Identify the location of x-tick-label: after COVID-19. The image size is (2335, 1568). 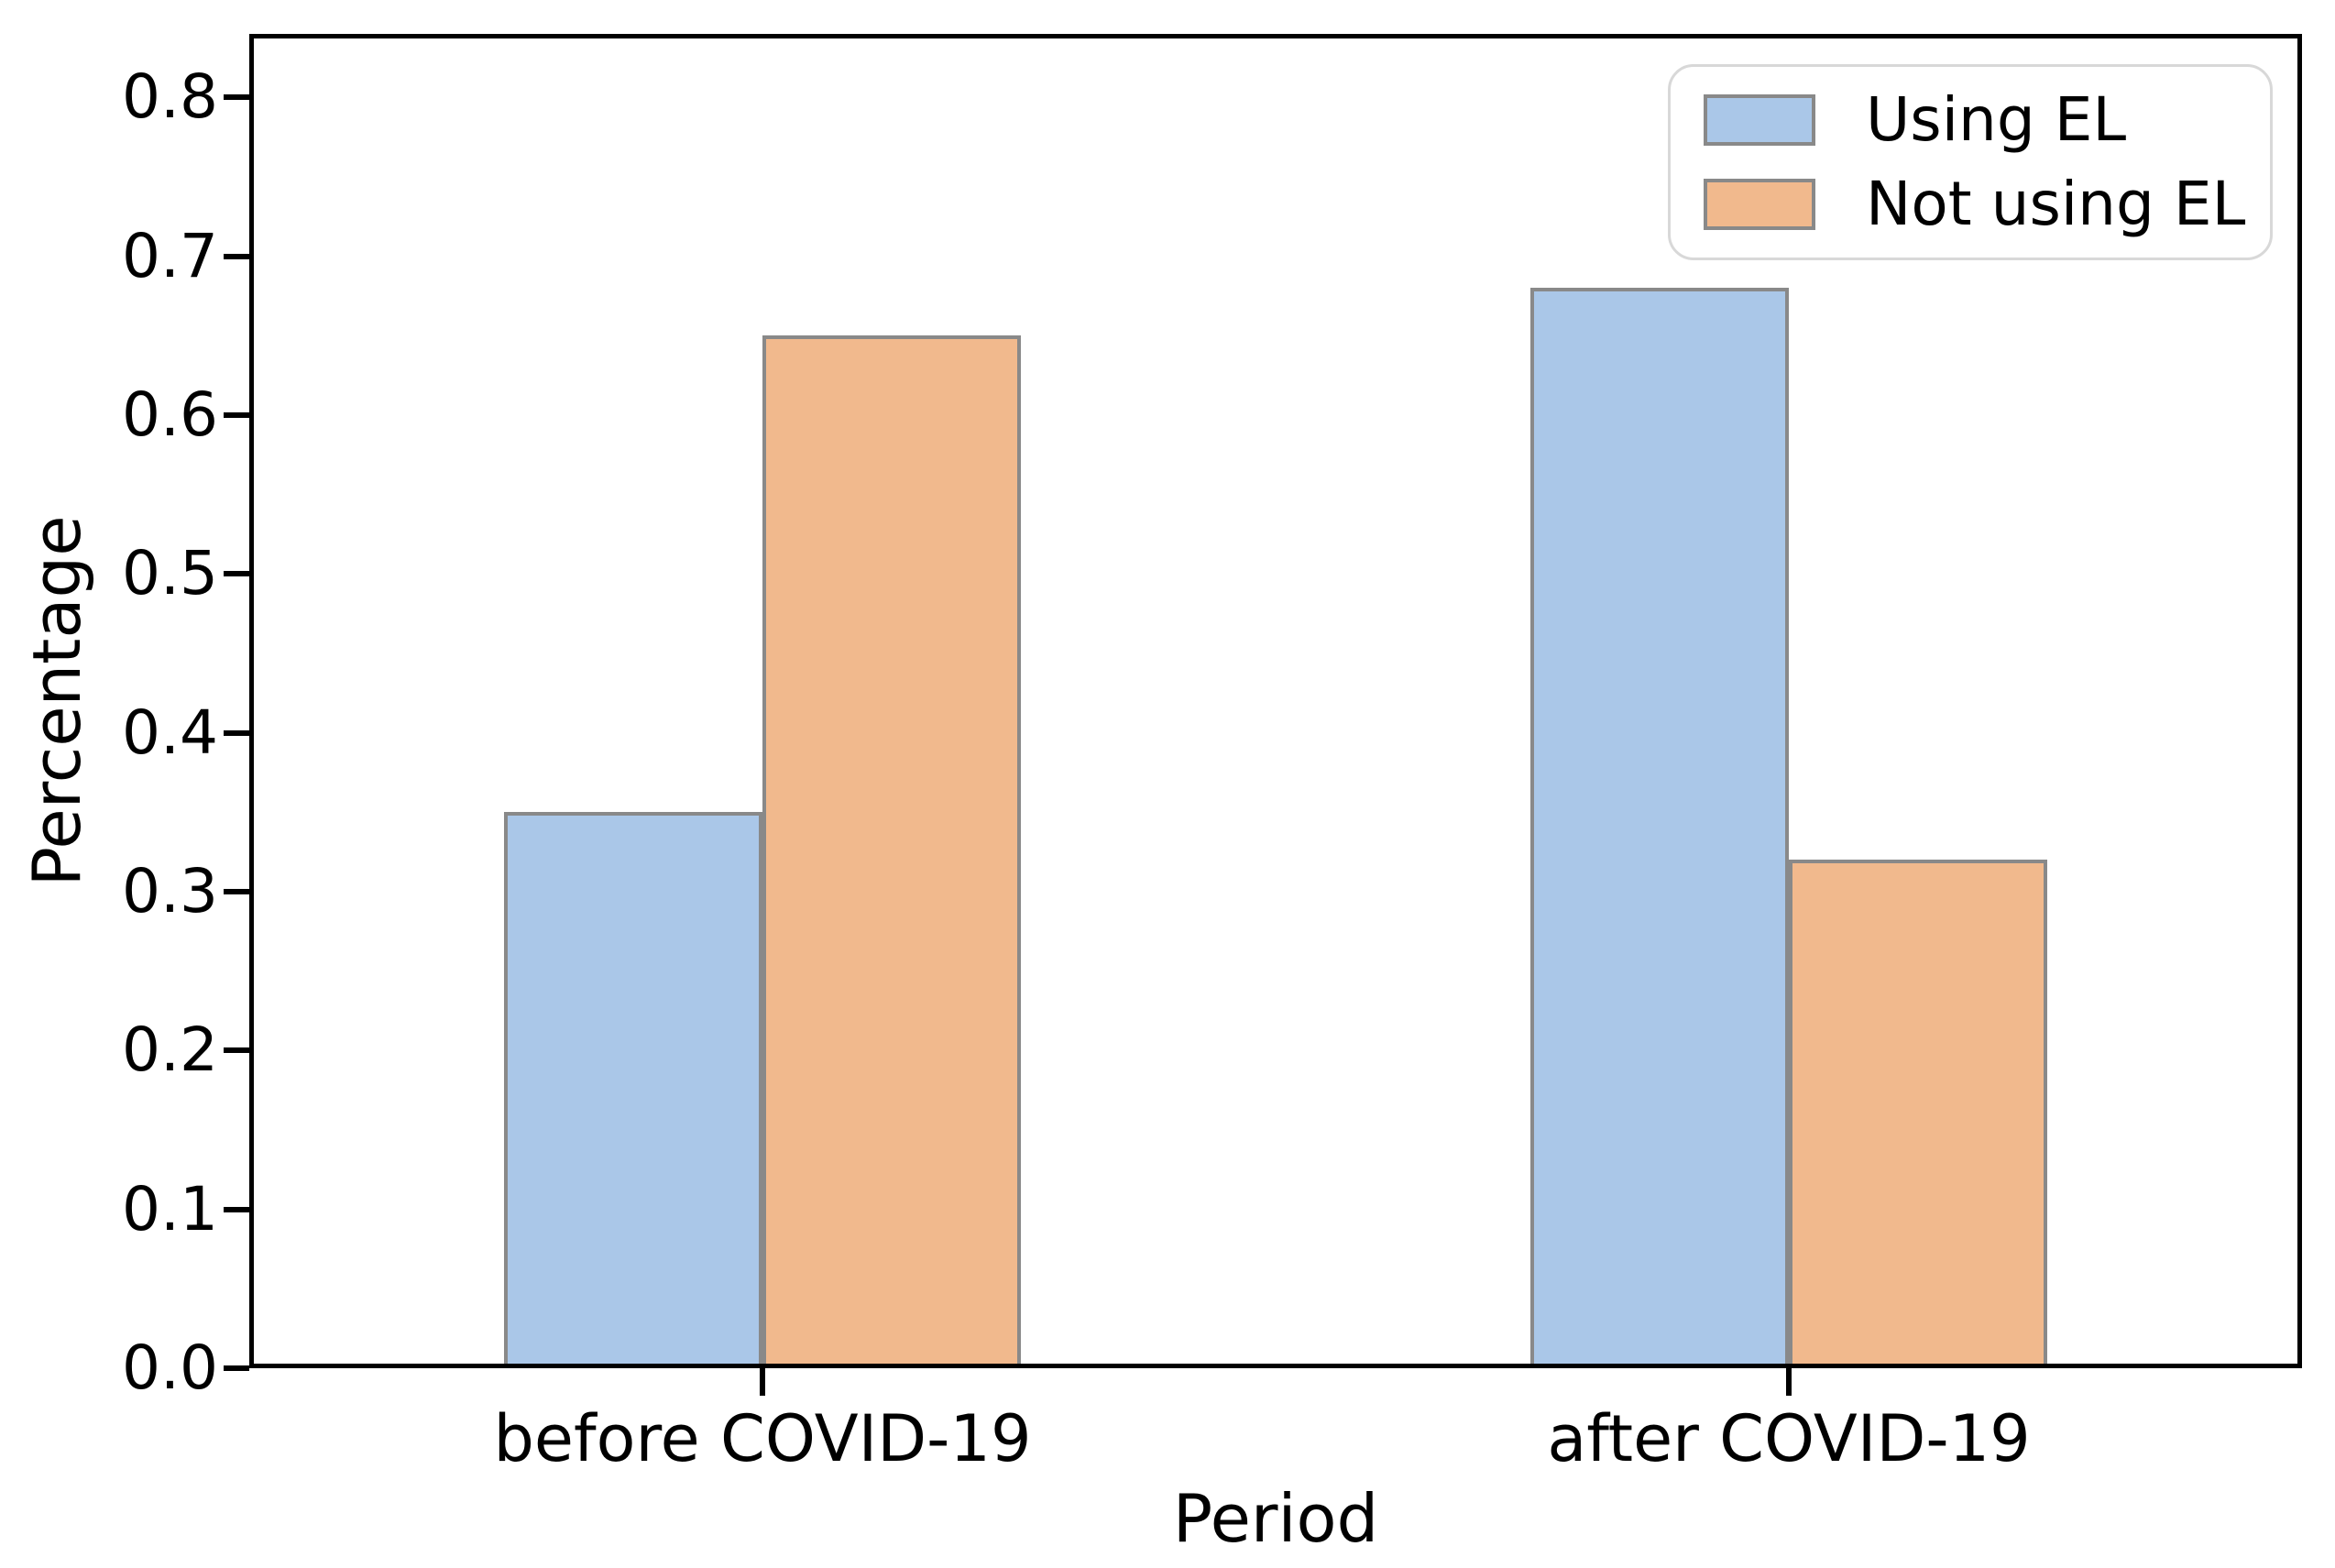
(1789, 1438).